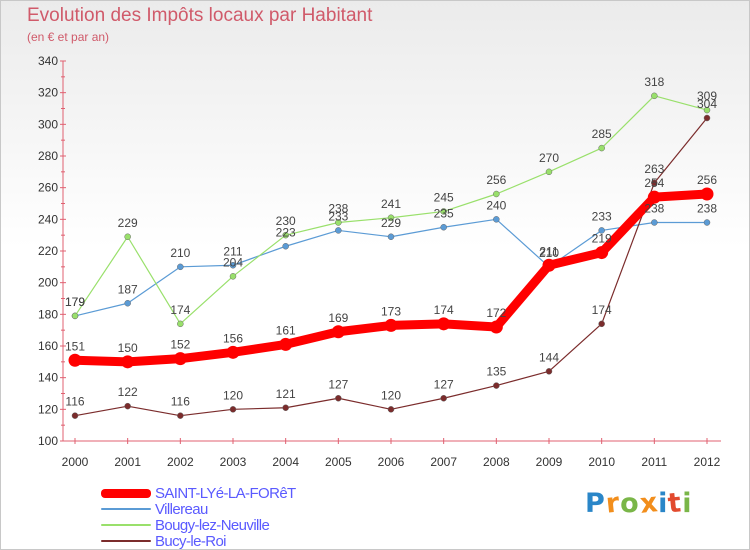  What do you see at coordinates (180, 253) in the screenshot?
I see `data-label-villereau: 210` at bounding box center [180, 253].